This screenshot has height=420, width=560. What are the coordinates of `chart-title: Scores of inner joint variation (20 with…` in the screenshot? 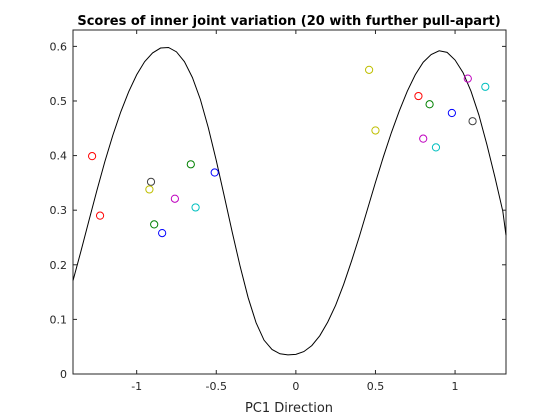 It's located at (288, 21).